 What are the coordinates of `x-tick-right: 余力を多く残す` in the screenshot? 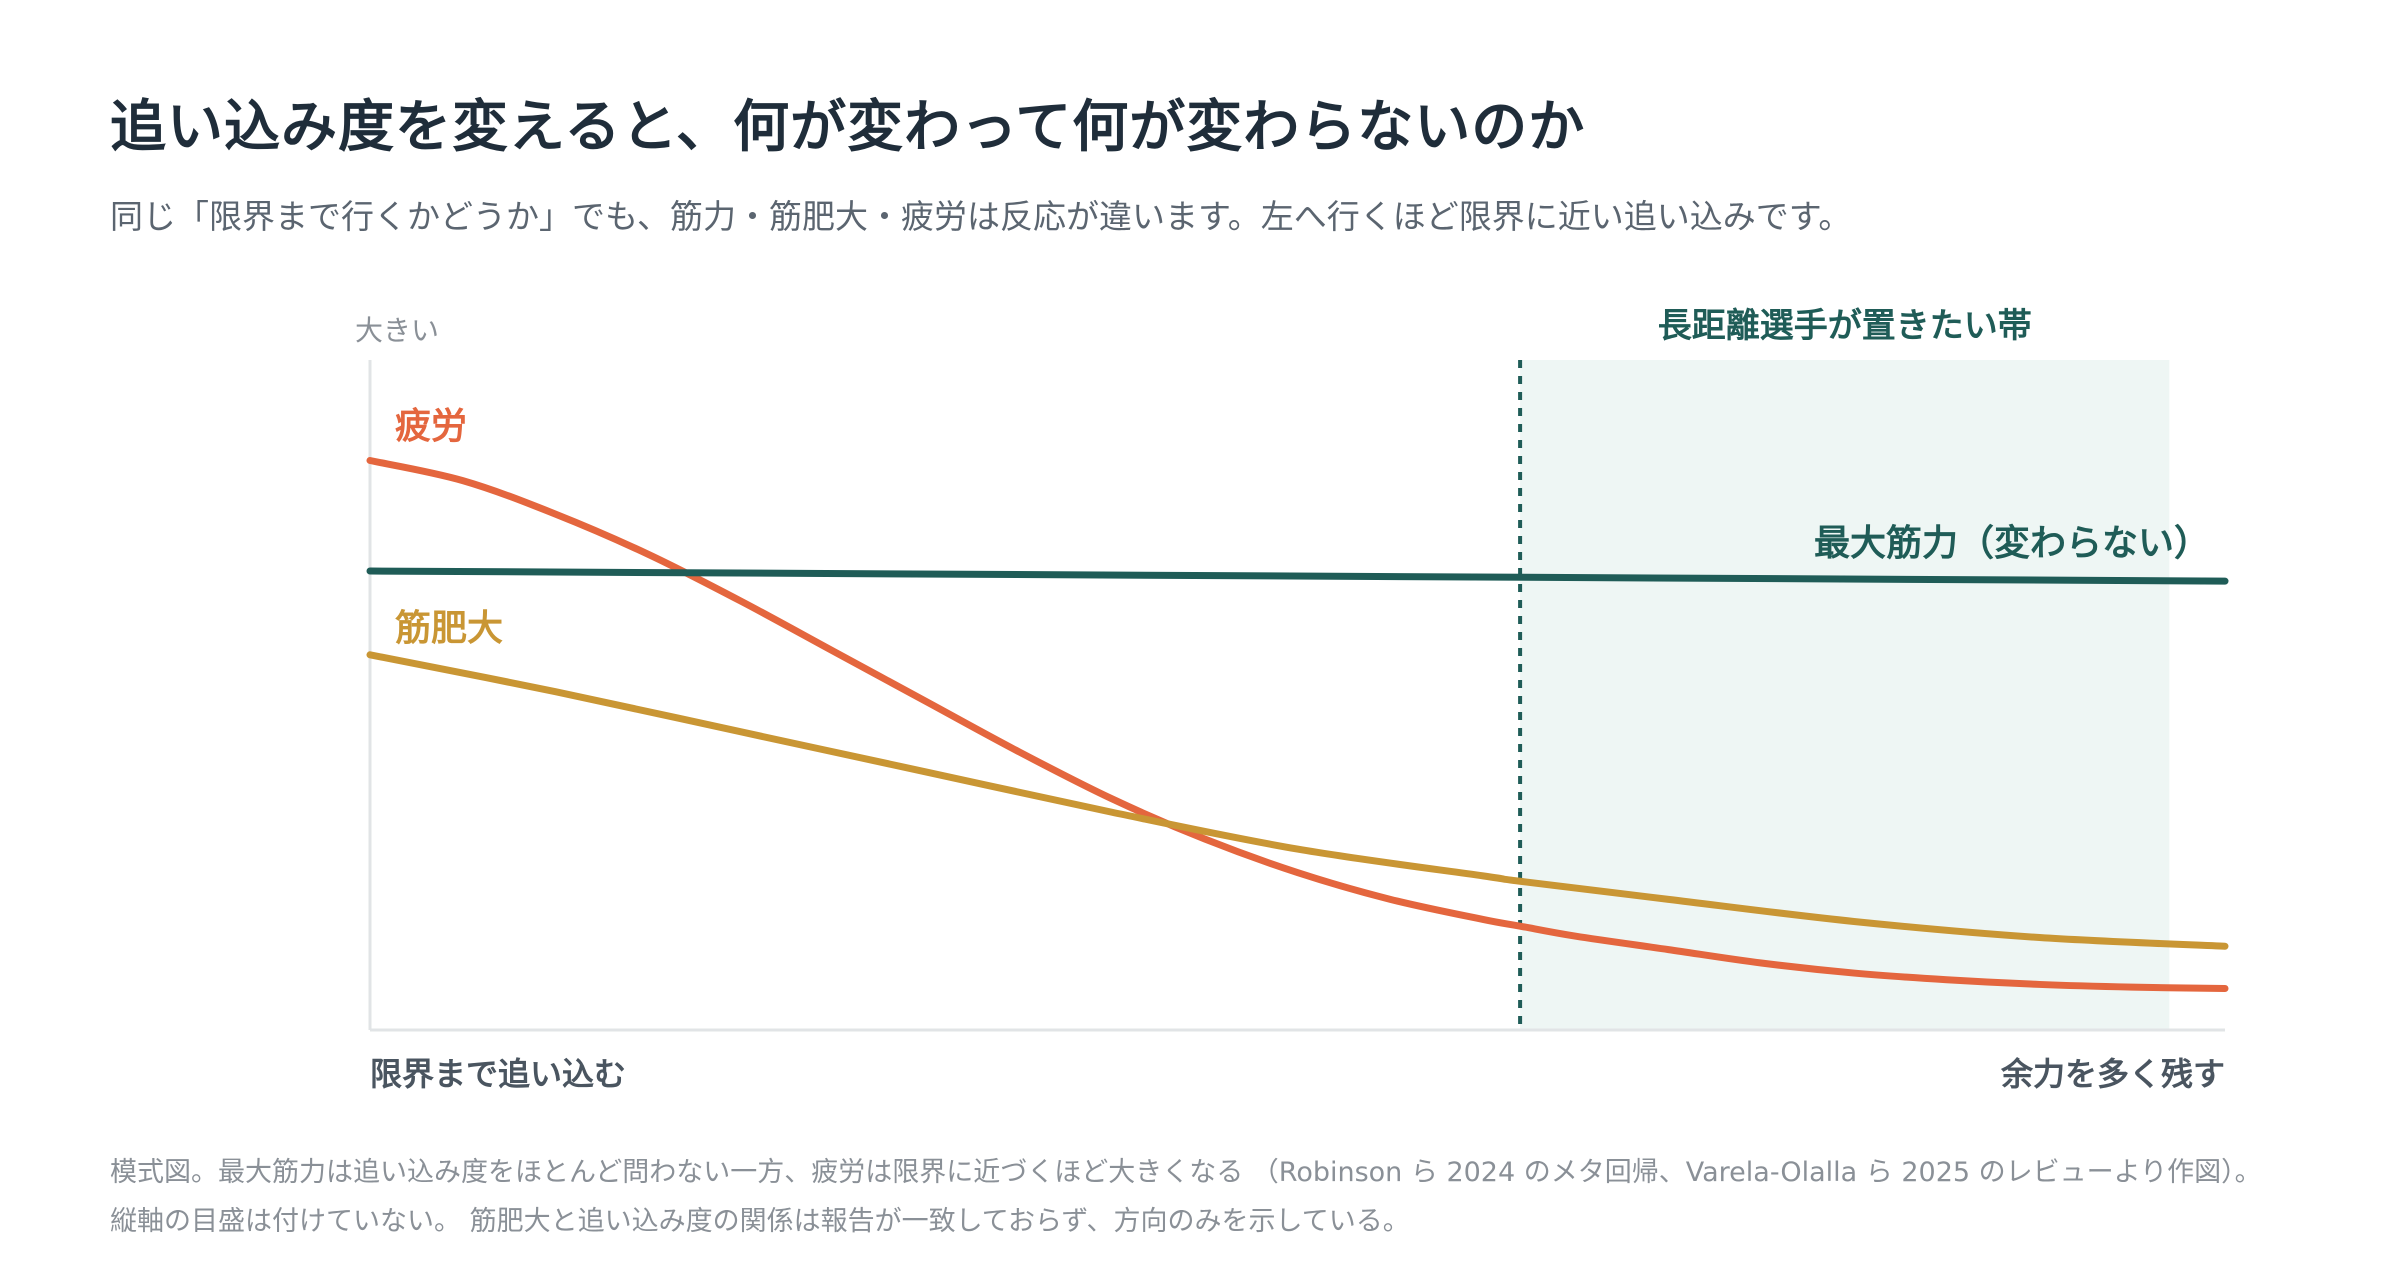 It's located at (2112, 1074).